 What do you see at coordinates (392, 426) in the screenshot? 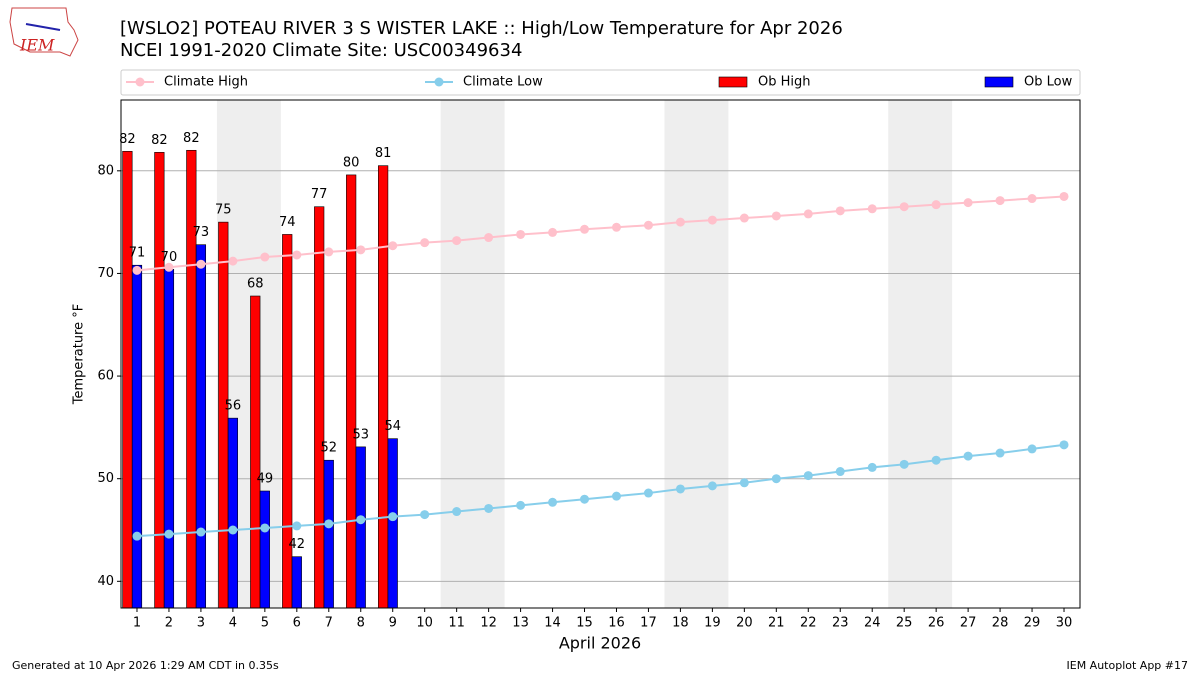
I see `data-label: 54` at bounding box center [392, 426].